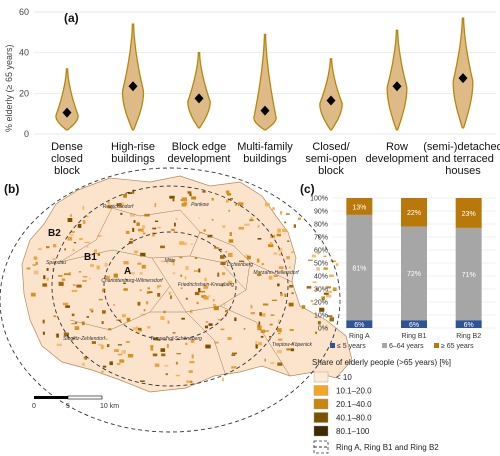 The image size is (500, 456). I want to click on map-legend-label: 20.1–40.0, so click(354, 404).